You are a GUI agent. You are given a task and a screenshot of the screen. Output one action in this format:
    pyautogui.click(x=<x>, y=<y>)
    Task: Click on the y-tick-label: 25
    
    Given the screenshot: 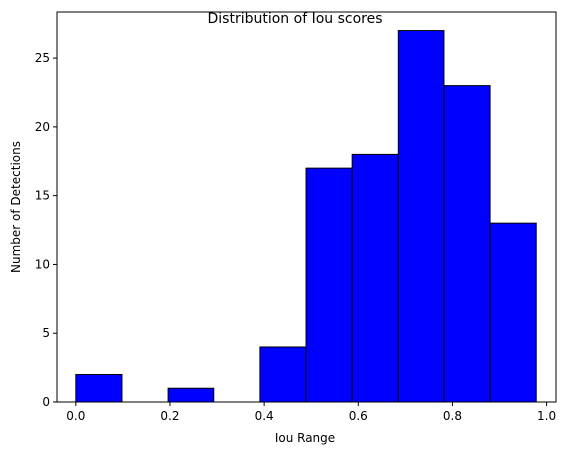 What is the action you would take?
    pyautogui.click(x=42, y=58)
    